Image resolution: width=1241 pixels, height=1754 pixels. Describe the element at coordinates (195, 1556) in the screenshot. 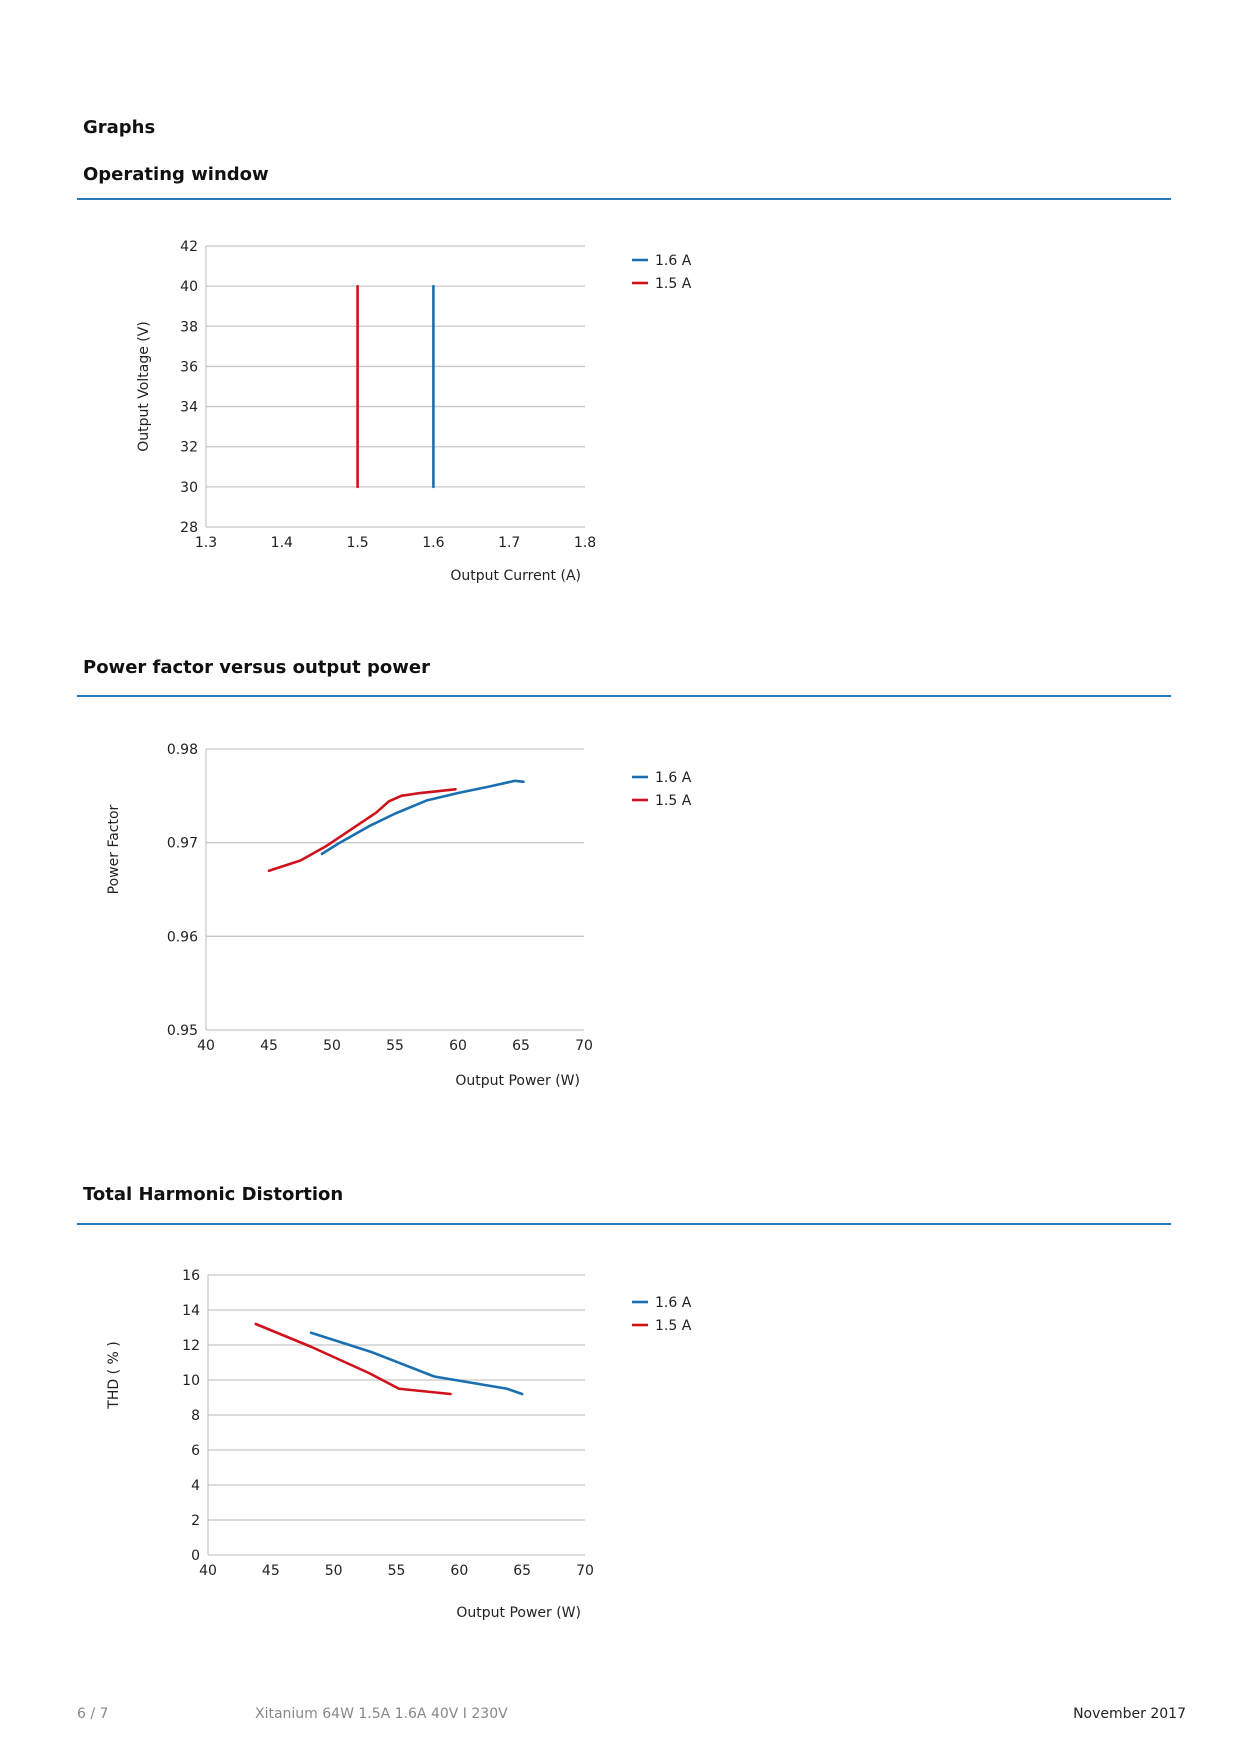

I see `y-tick-label: 0` at that location.